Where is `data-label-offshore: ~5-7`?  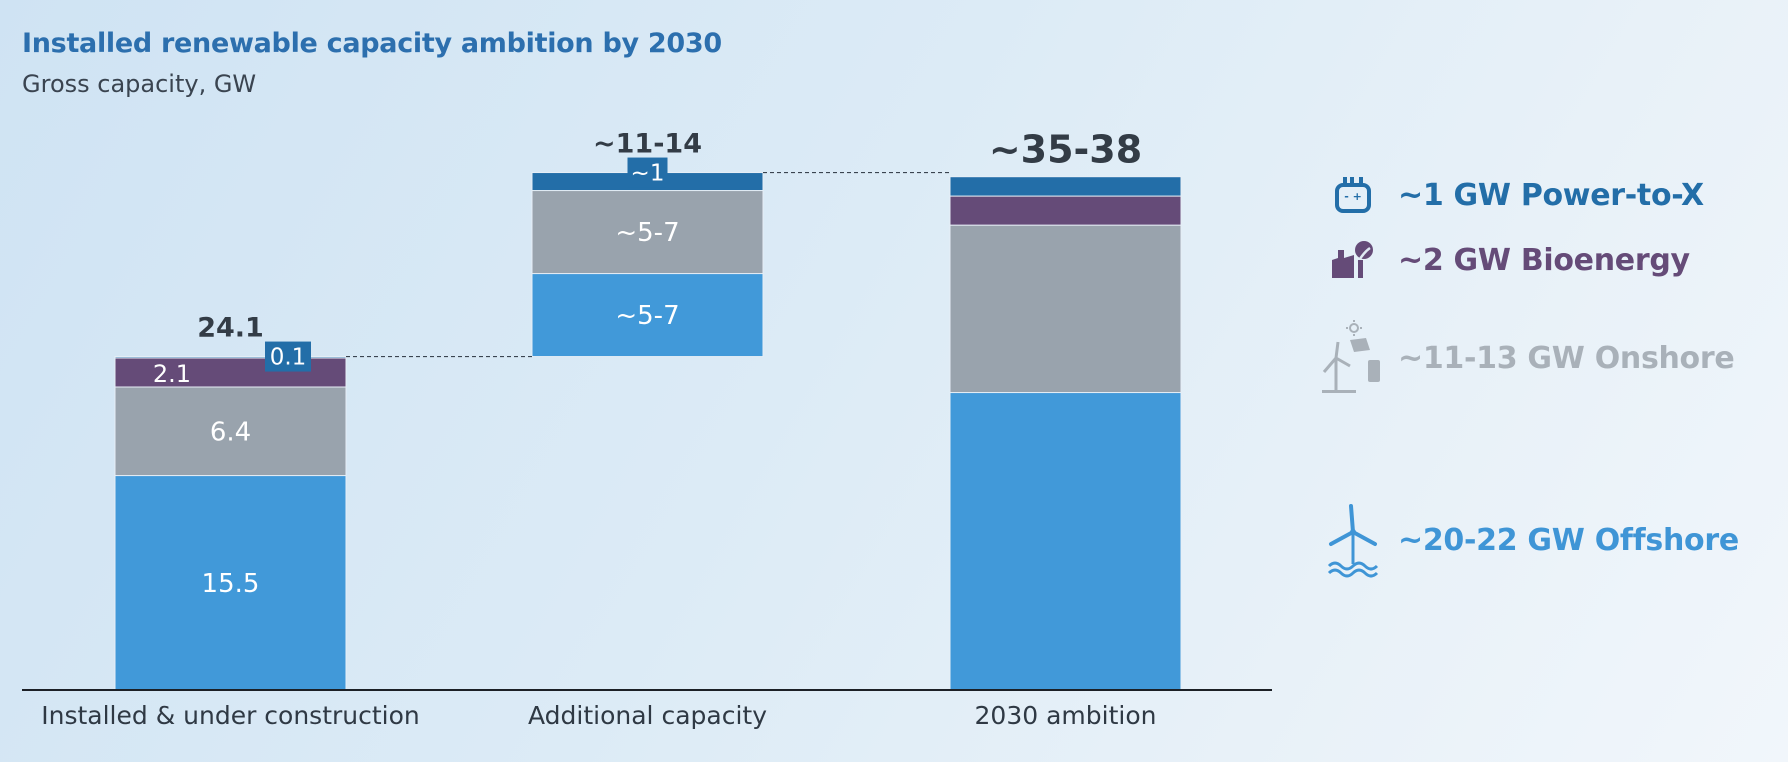 data-label-offshore: ~5-7 is located at coordinates (647, 316).